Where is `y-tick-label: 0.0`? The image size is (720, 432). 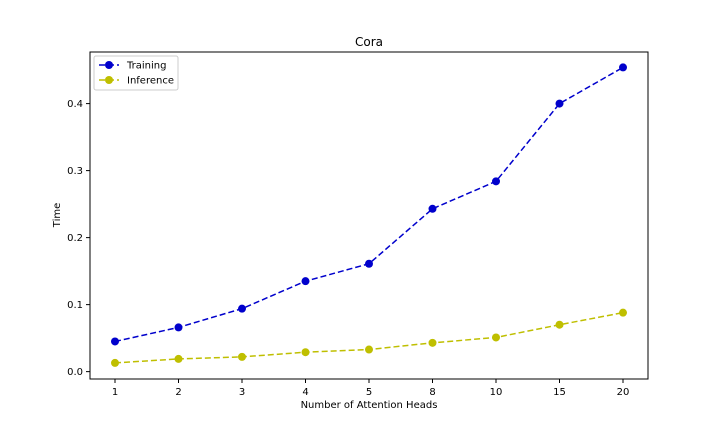 y-tick-label: 0.0 is located at coordinates (75, 372).